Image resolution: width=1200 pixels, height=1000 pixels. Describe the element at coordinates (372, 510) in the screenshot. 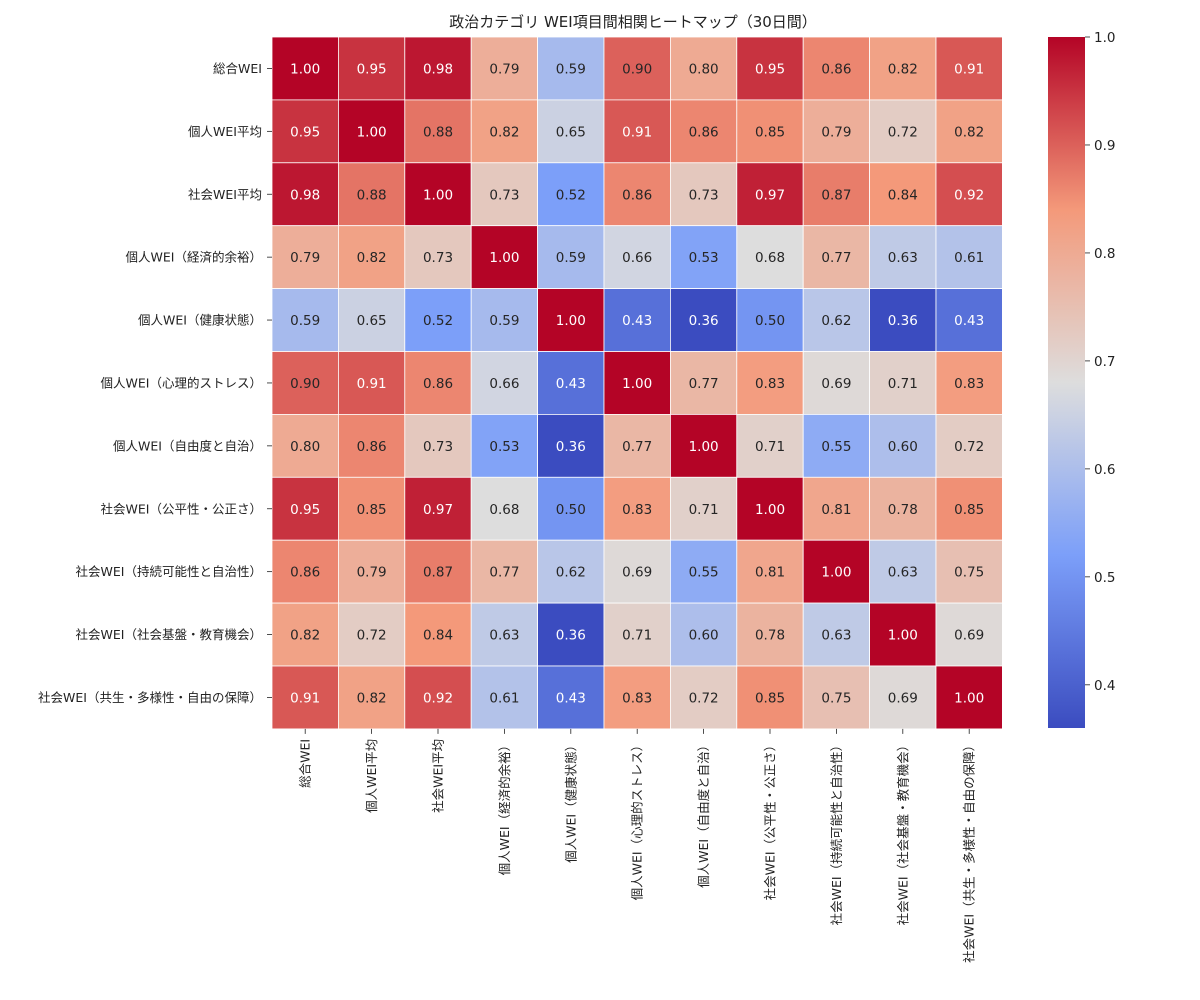

I see `cell-value-label: 0.85` at that location.